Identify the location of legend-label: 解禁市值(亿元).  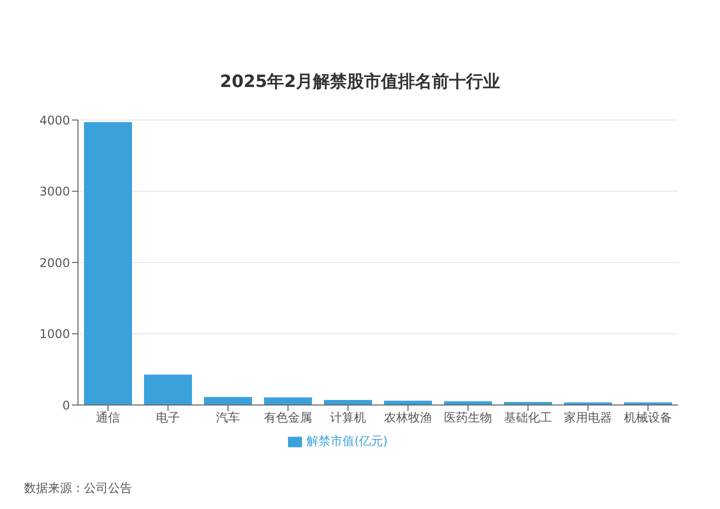
(347, 441).